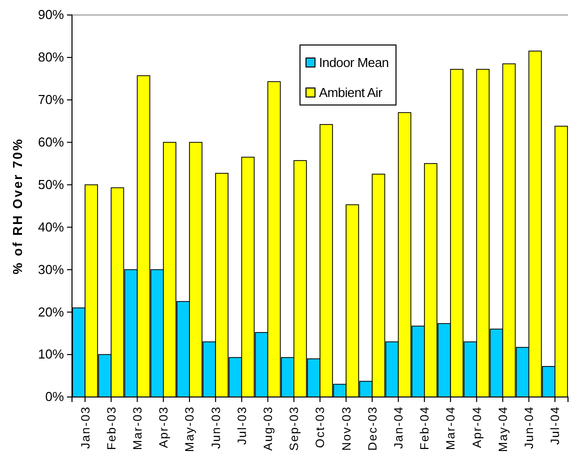  Describe the element at coordinates (503, 429) in the screenshot. I see `x-tick-label: May-04` at that location.